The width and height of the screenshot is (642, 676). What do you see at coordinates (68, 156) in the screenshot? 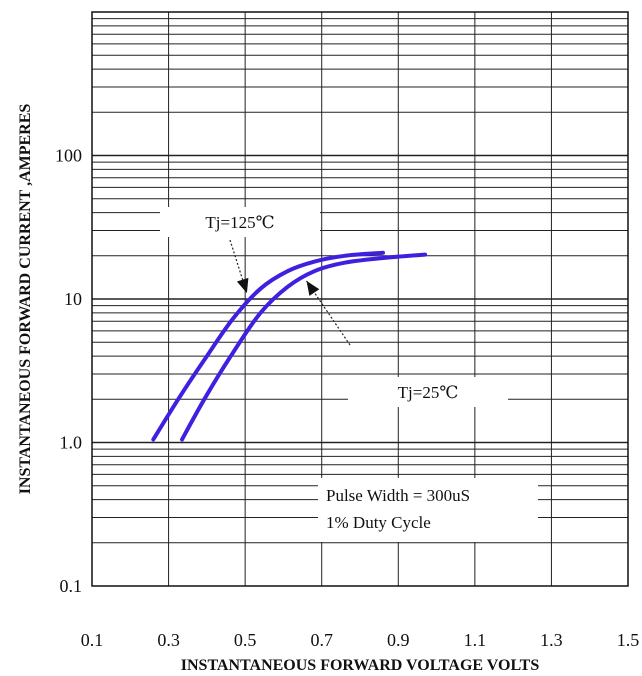
I see `y-tick-label: 100` at bounding box center [68, 156].